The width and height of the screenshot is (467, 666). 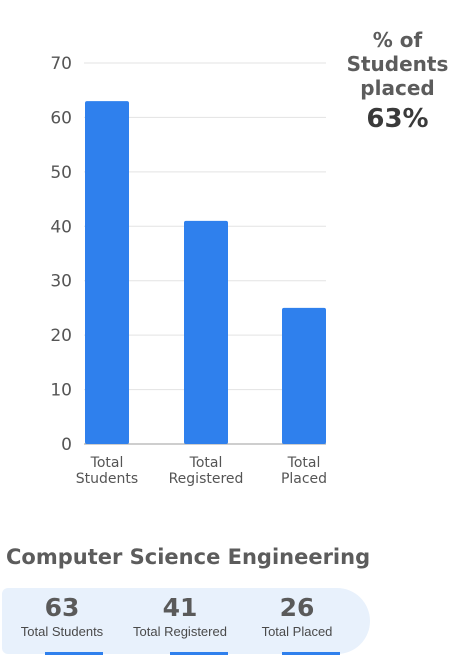 I want to click on x-tick-label: Placed, so click(x=304, y=479).